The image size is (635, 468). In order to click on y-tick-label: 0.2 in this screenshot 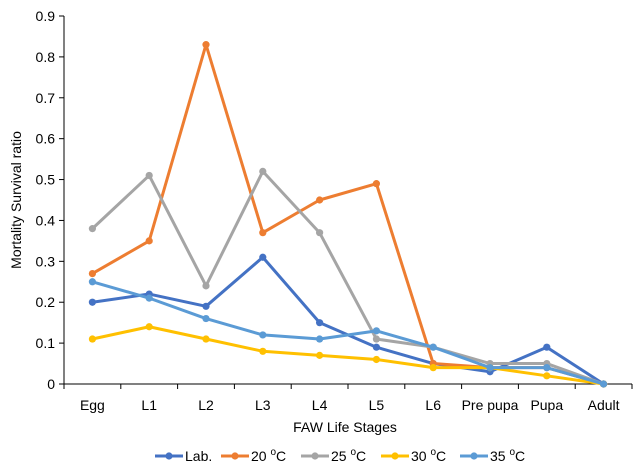, I will do `click(46, 302)`.